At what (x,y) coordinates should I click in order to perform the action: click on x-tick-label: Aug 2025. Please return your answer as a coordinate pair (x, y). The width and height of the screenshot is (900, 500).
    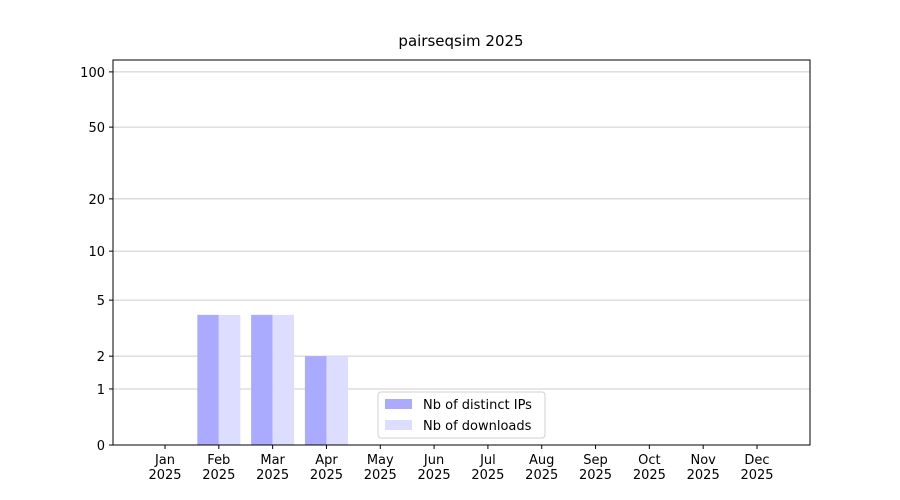
    Looking at the image, I should click on (542, 468).